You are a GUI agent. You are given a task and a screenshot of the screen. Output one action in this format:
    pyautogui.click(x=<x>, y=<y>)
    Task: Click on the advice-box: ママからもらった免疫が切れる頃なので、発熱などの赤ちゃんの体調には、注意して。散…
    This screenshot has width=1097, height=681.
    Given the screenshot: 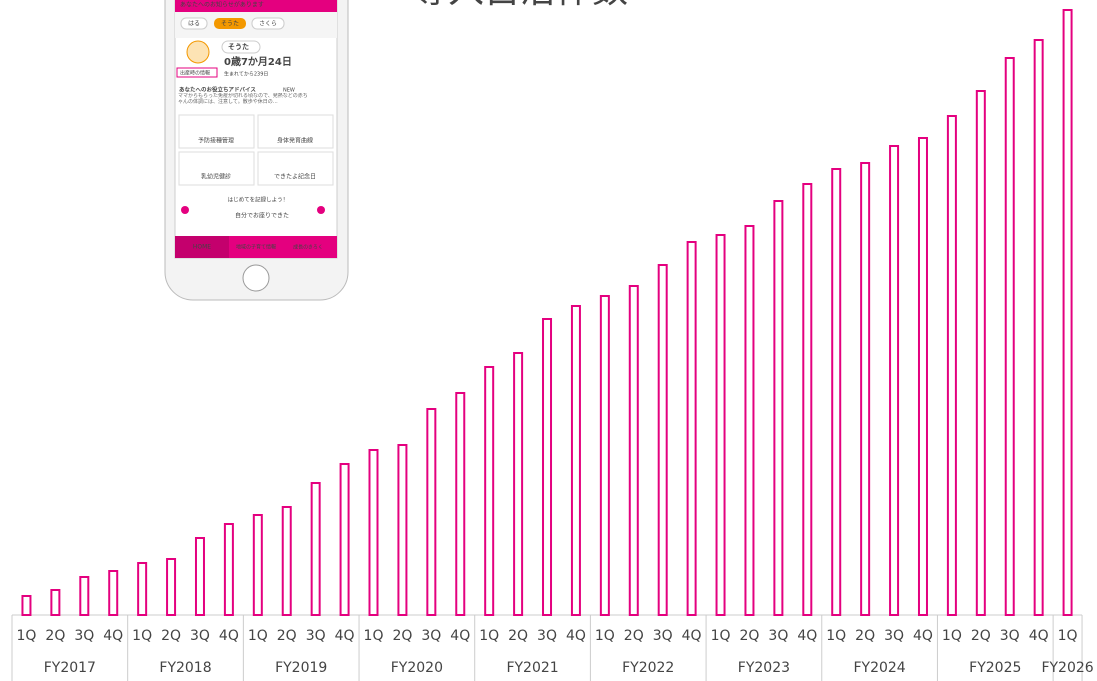 What is the action you would take?
    pyautogui.click(x=243, y=99)
    